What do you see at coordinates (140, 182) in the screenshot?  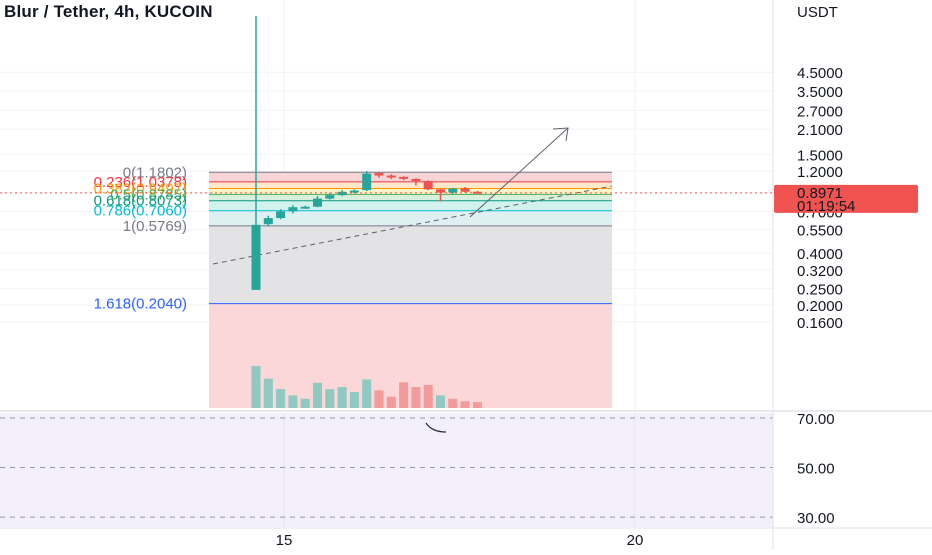 I see `fib-level-label: 0.236(1.0378)` at bounding box center [140, 182].